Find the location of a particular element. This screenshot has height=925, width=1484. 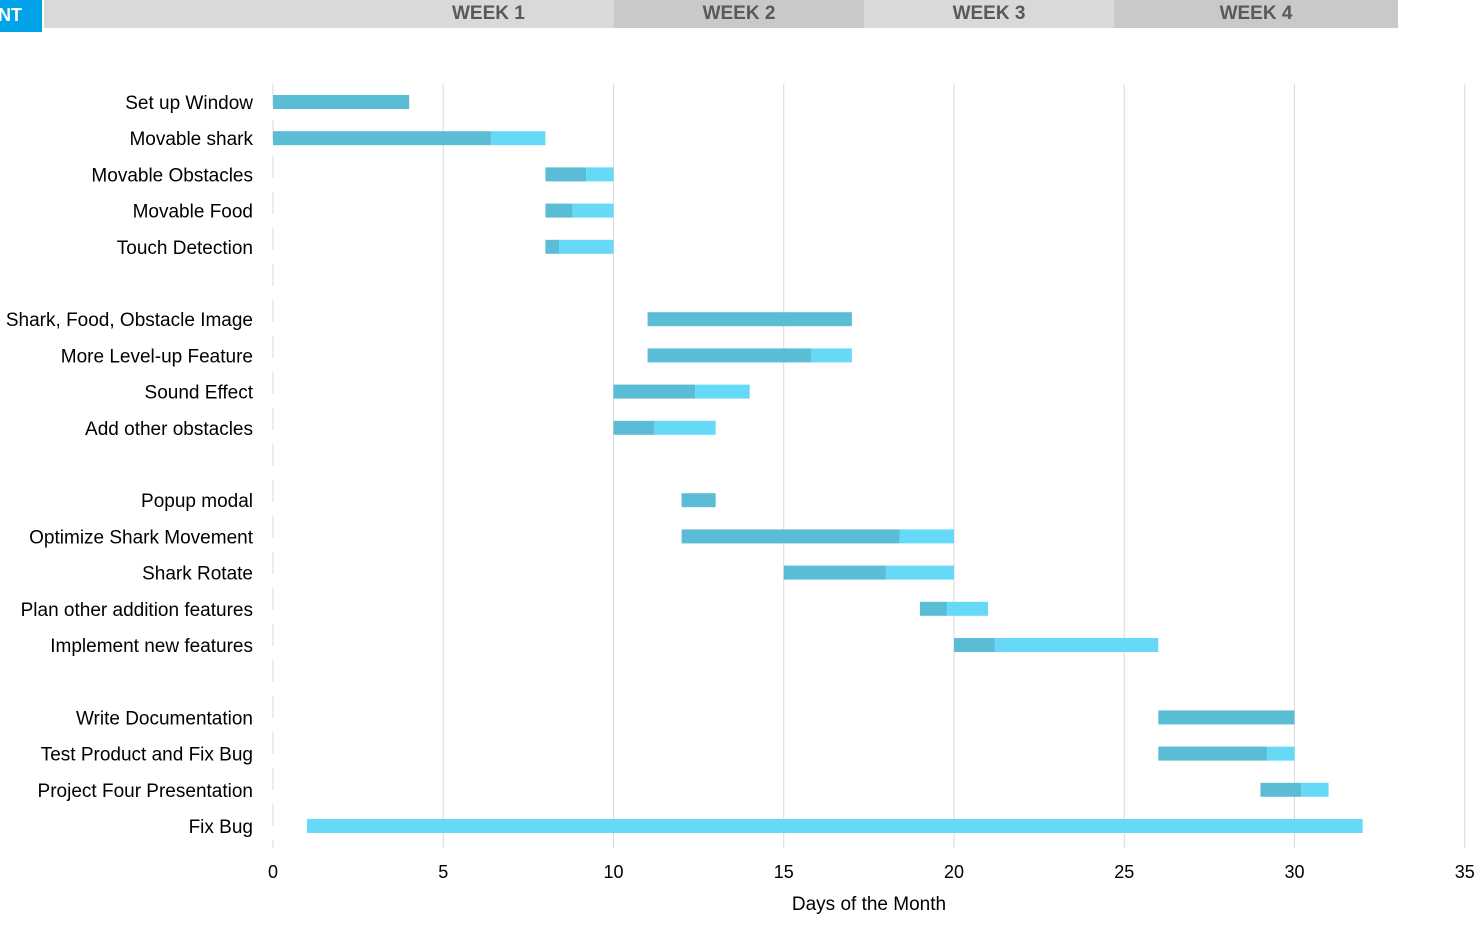

task-label: Touch Detection is located at coordinates (185, 248).